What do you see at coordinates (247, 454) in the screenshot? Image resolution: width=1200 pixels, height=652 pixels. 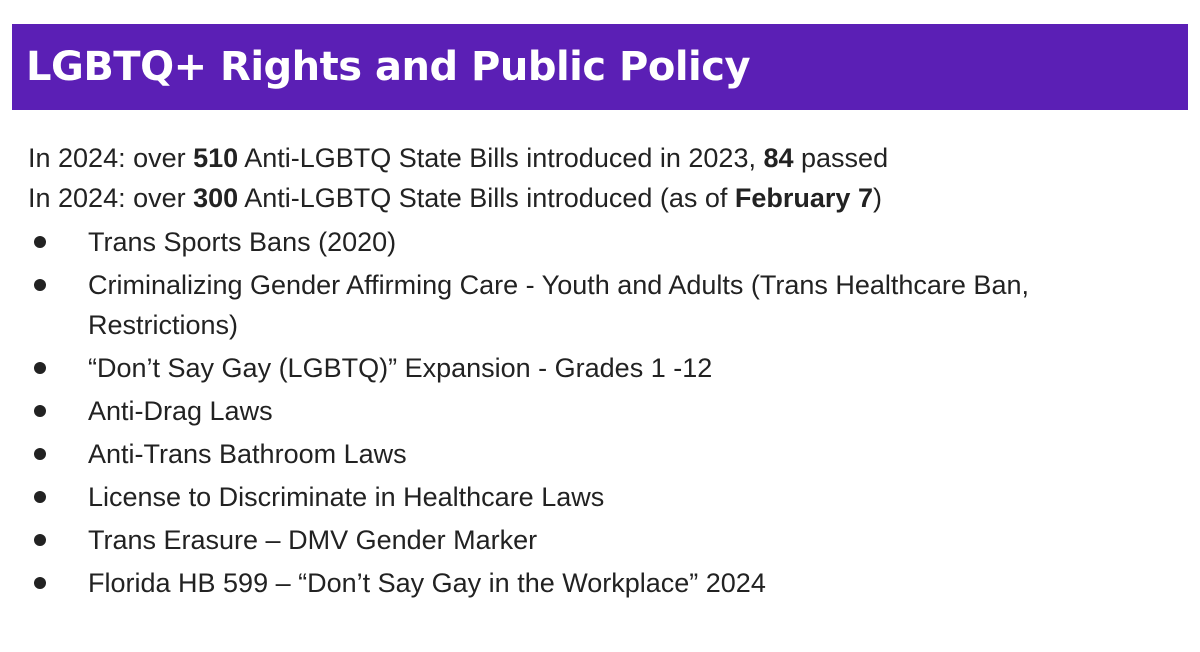 I see `list-item-text: Anti-Trans Bathroom Laws` at bounding box center [247, 454].